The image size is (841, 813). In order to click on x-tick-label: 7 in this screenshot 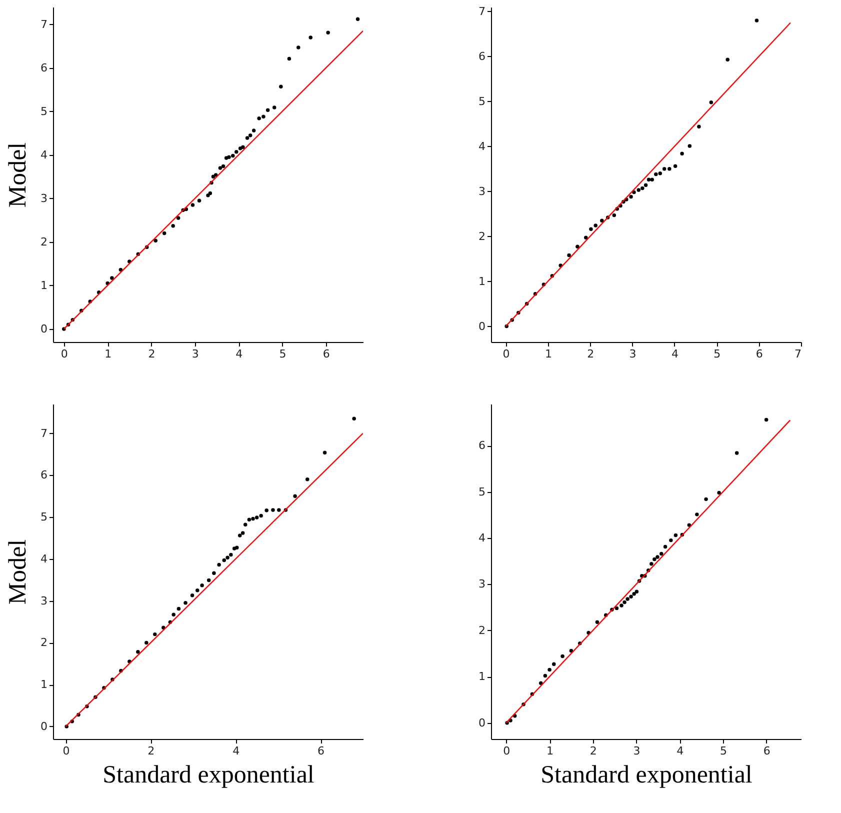, I will do `click(798, 354)`.